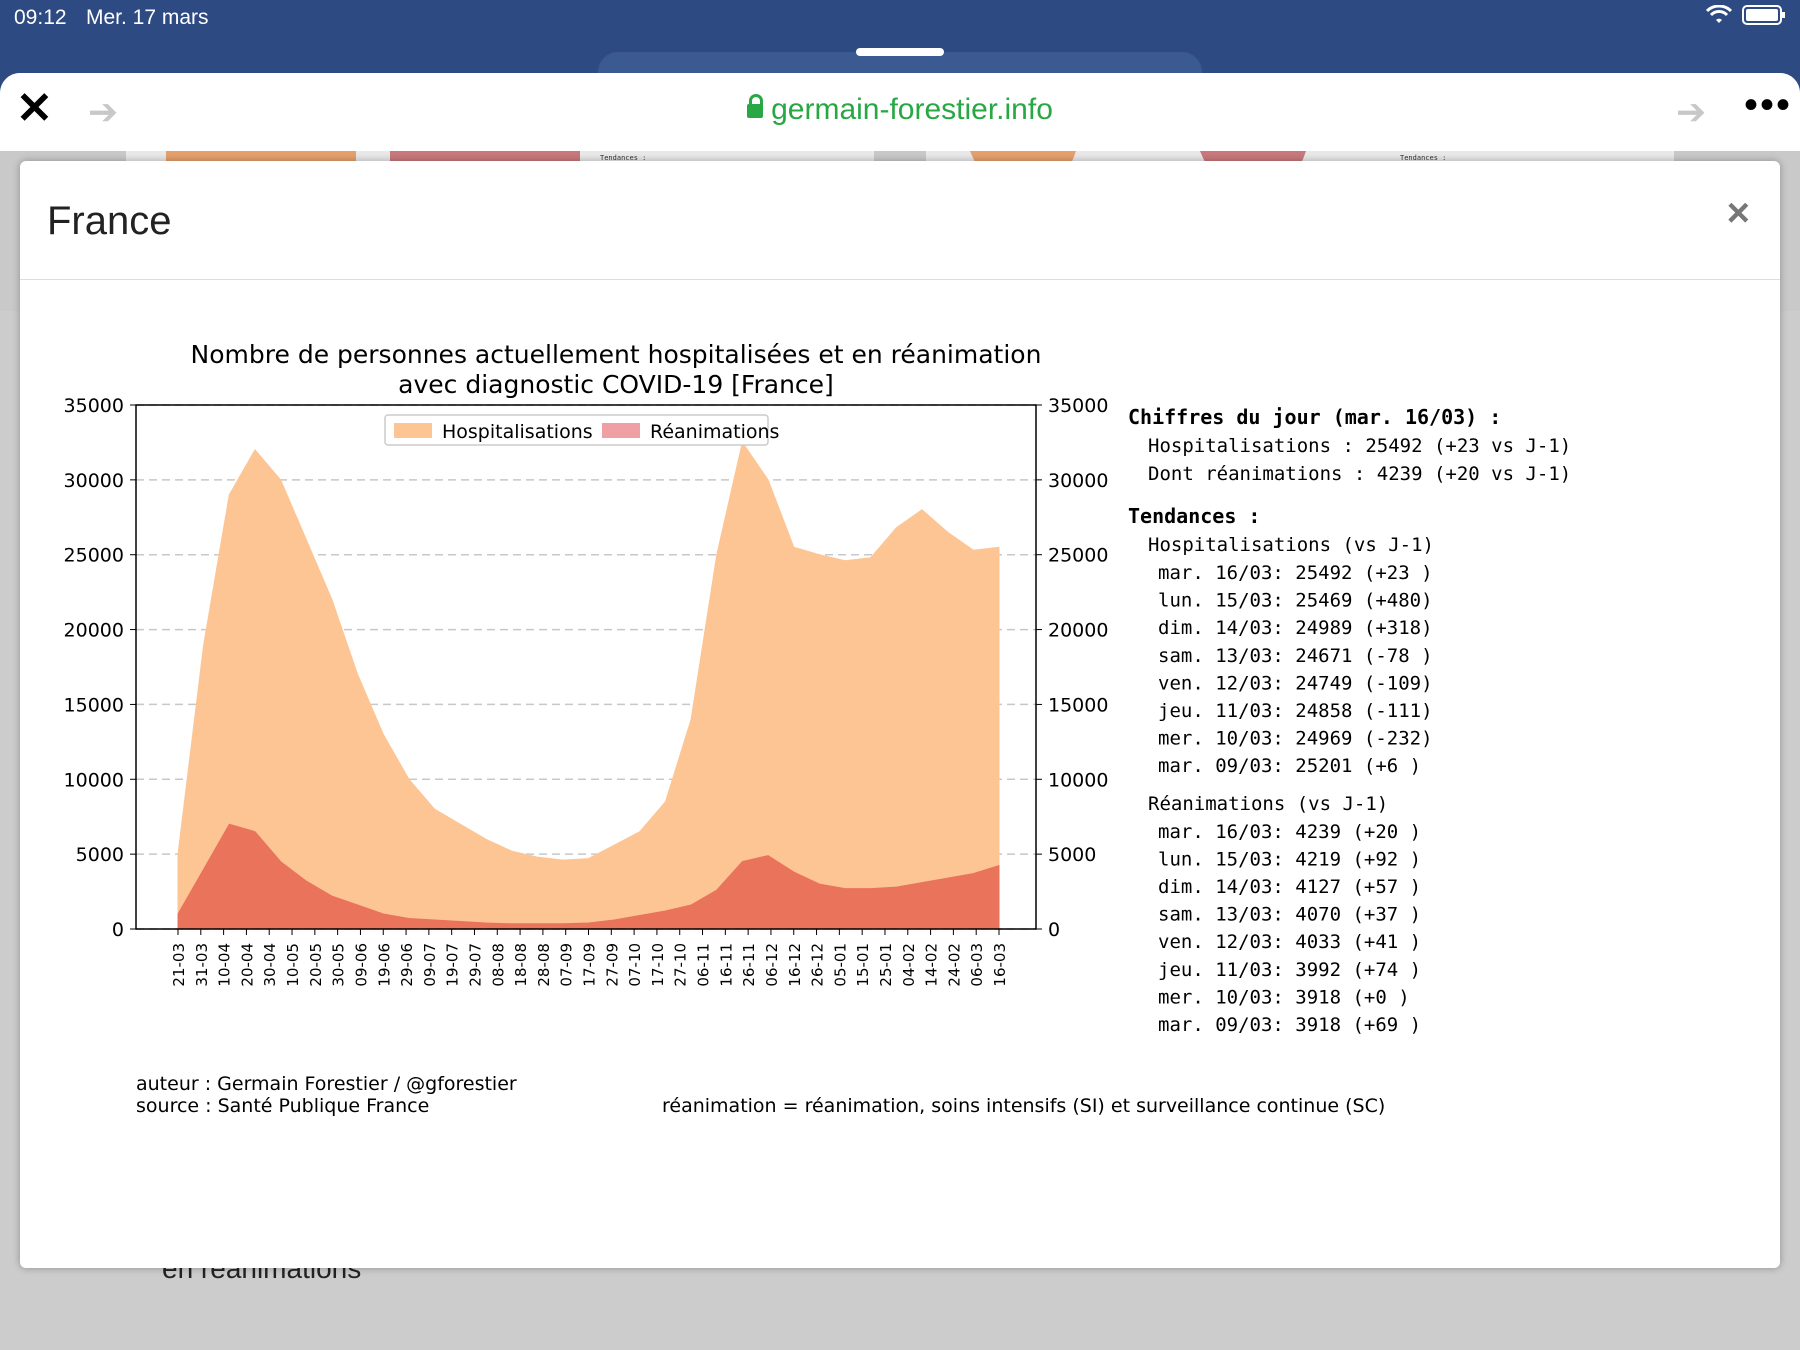  What do you see at coordinates (1000, 965) in the screenshot?
I see `x-tick-label: 16-03` at bounding box center [1000, 965].